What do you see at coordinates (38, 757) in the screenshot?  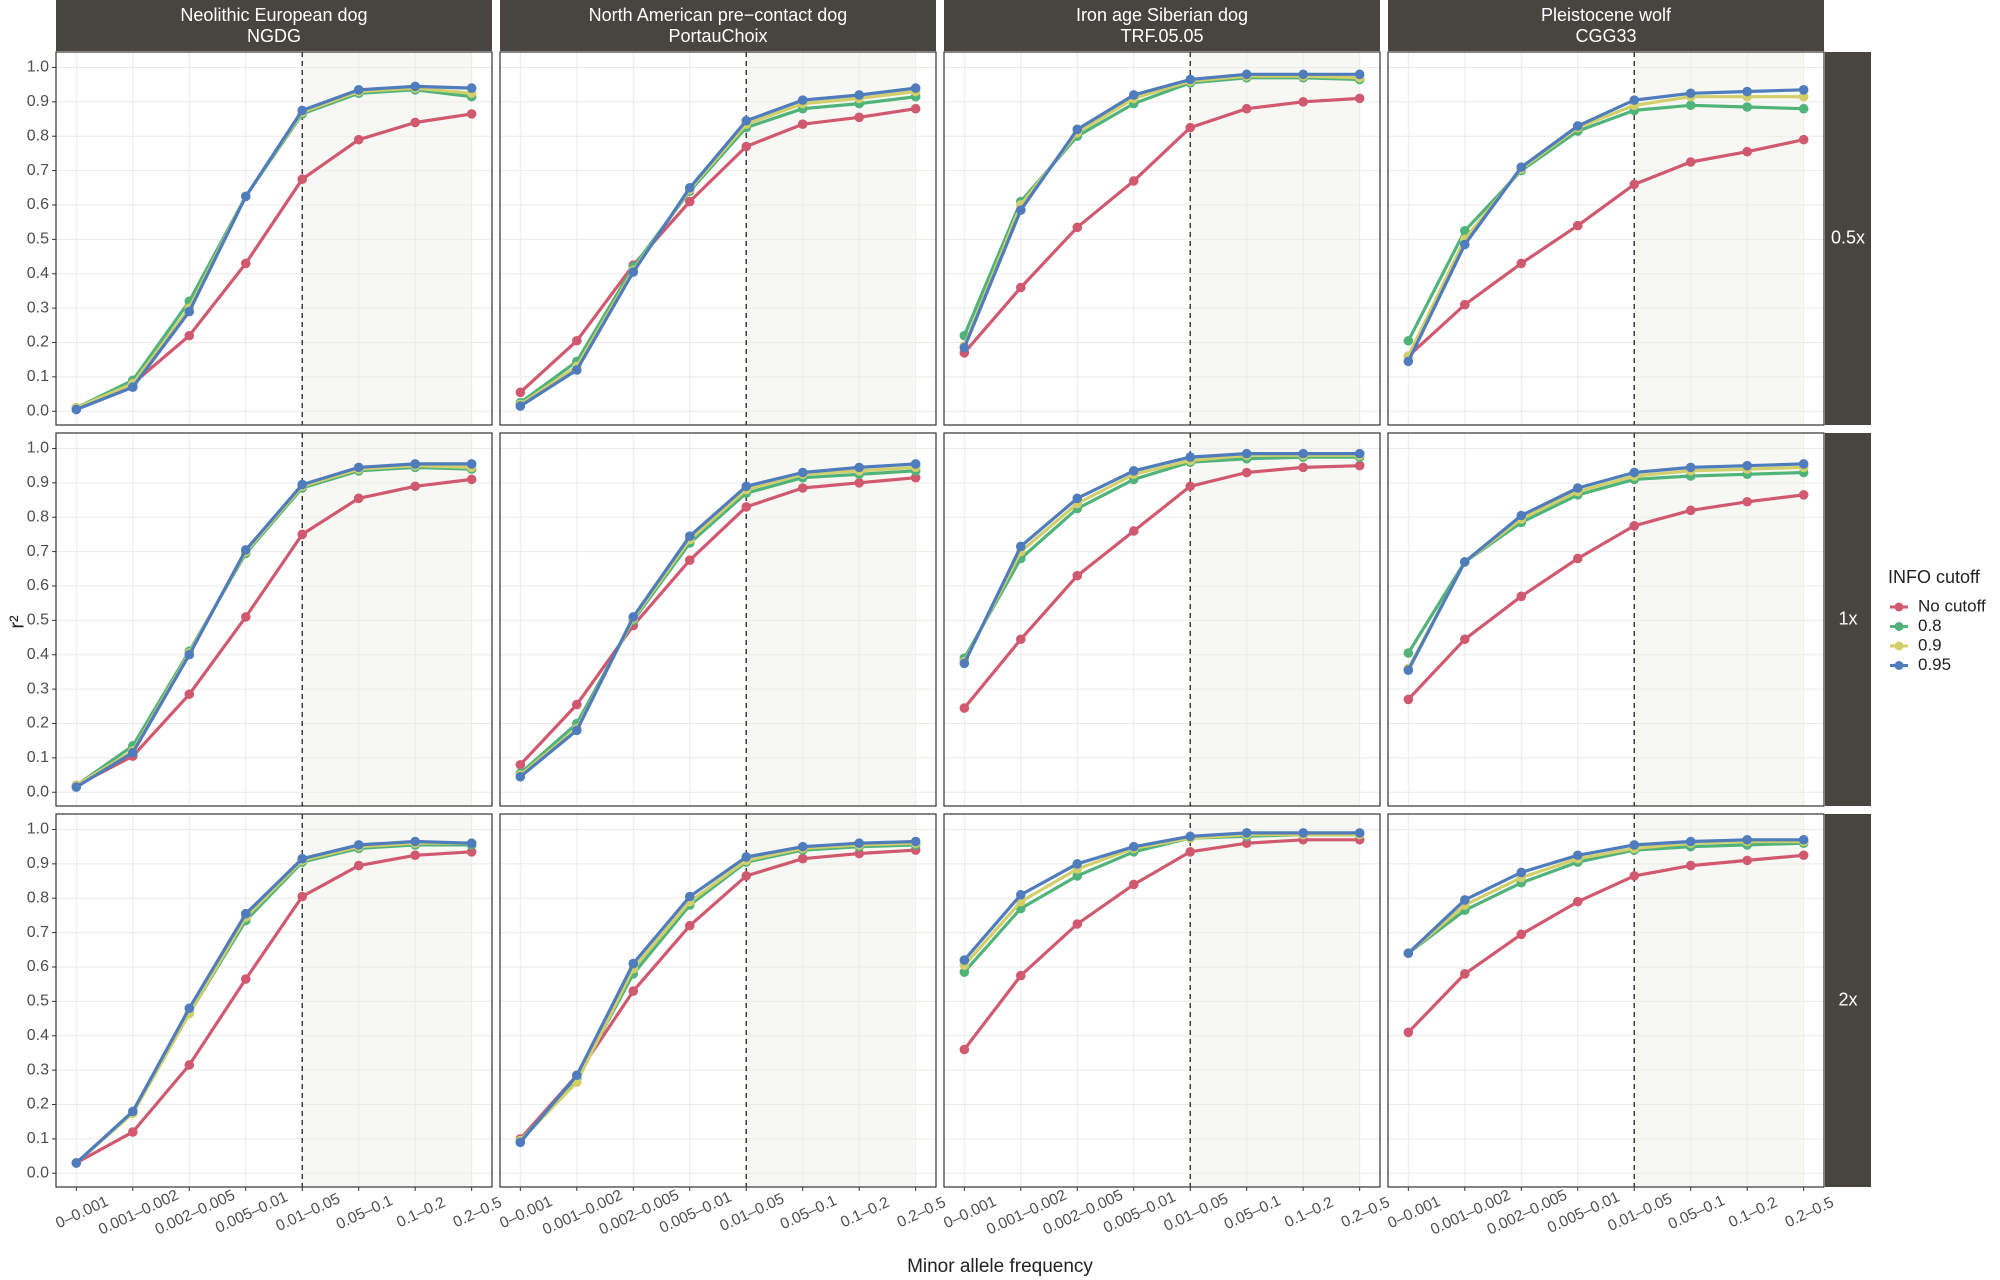 I see `y-tick-label: 0.1` at bounding box center [38, 757].